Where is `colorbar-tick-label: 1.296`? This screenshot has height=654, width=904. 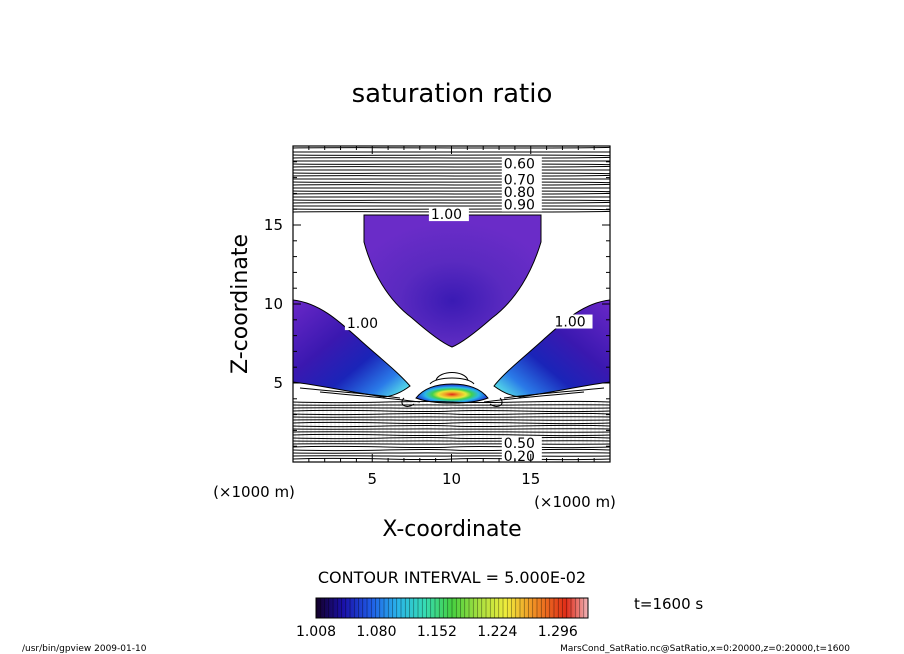 colorbar-tick-label: 1.296 is located at coordinates (558, 632).